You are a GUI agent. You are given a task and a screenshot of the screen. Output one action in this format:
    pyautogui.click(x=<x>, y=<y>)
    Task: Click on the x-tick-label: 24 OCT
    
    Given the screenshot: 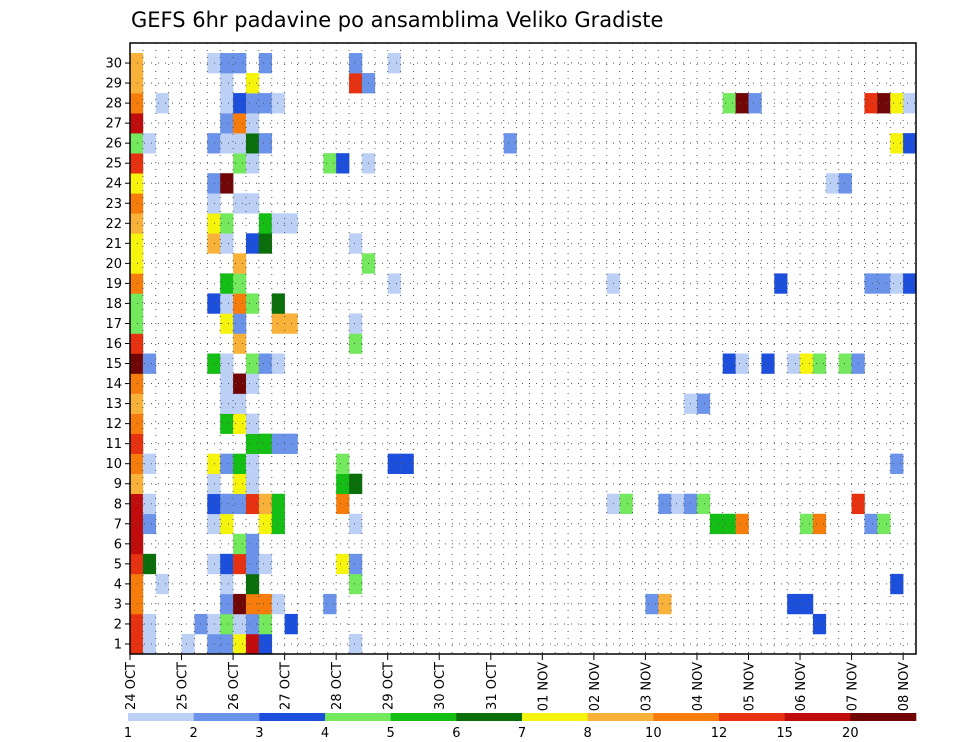 What is the action you would take?
    pyautogui.click(x=131, y=686)
    